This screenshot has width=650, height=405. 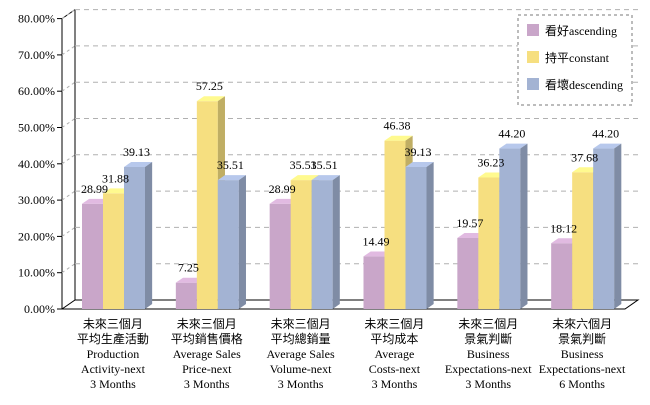 What do you see at coordinates (39, 309) in the screenshot?
I see `y-tick-label: 0.00%` at bounding box center [39, 309].